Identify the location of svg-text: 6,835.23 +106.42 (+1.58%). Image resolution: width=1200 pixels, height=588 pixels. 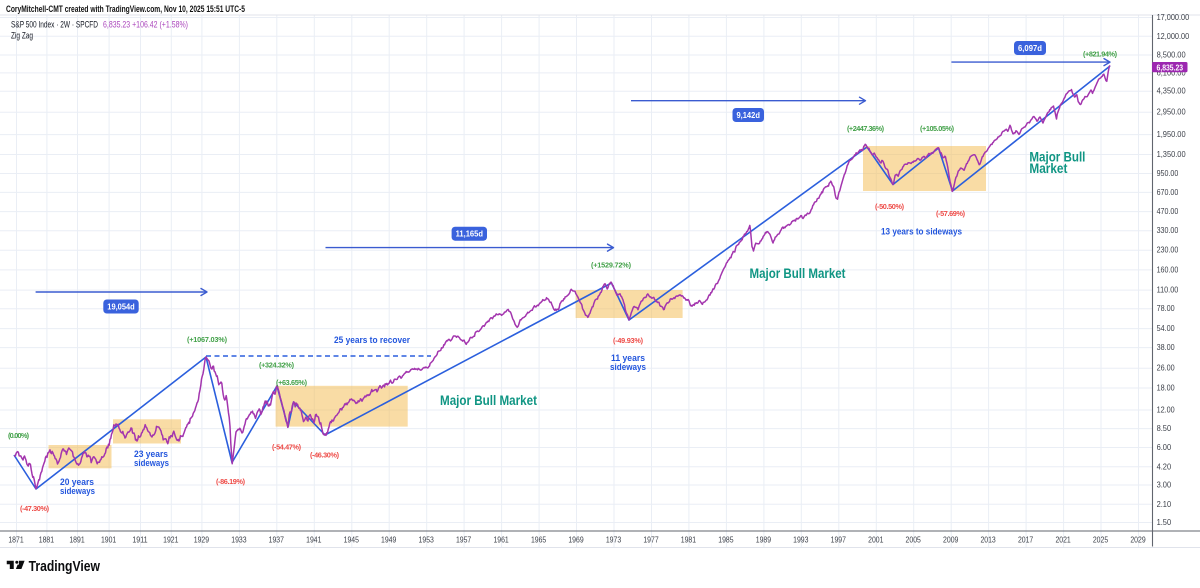
(145, 25).